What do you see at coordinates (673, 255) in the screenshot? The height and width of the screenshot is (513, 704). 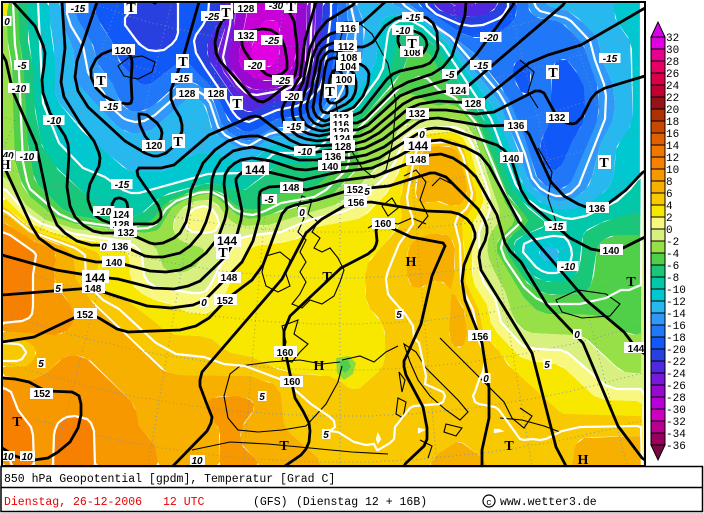 I see `svg-text: -4` at bounding box center [673, 255].